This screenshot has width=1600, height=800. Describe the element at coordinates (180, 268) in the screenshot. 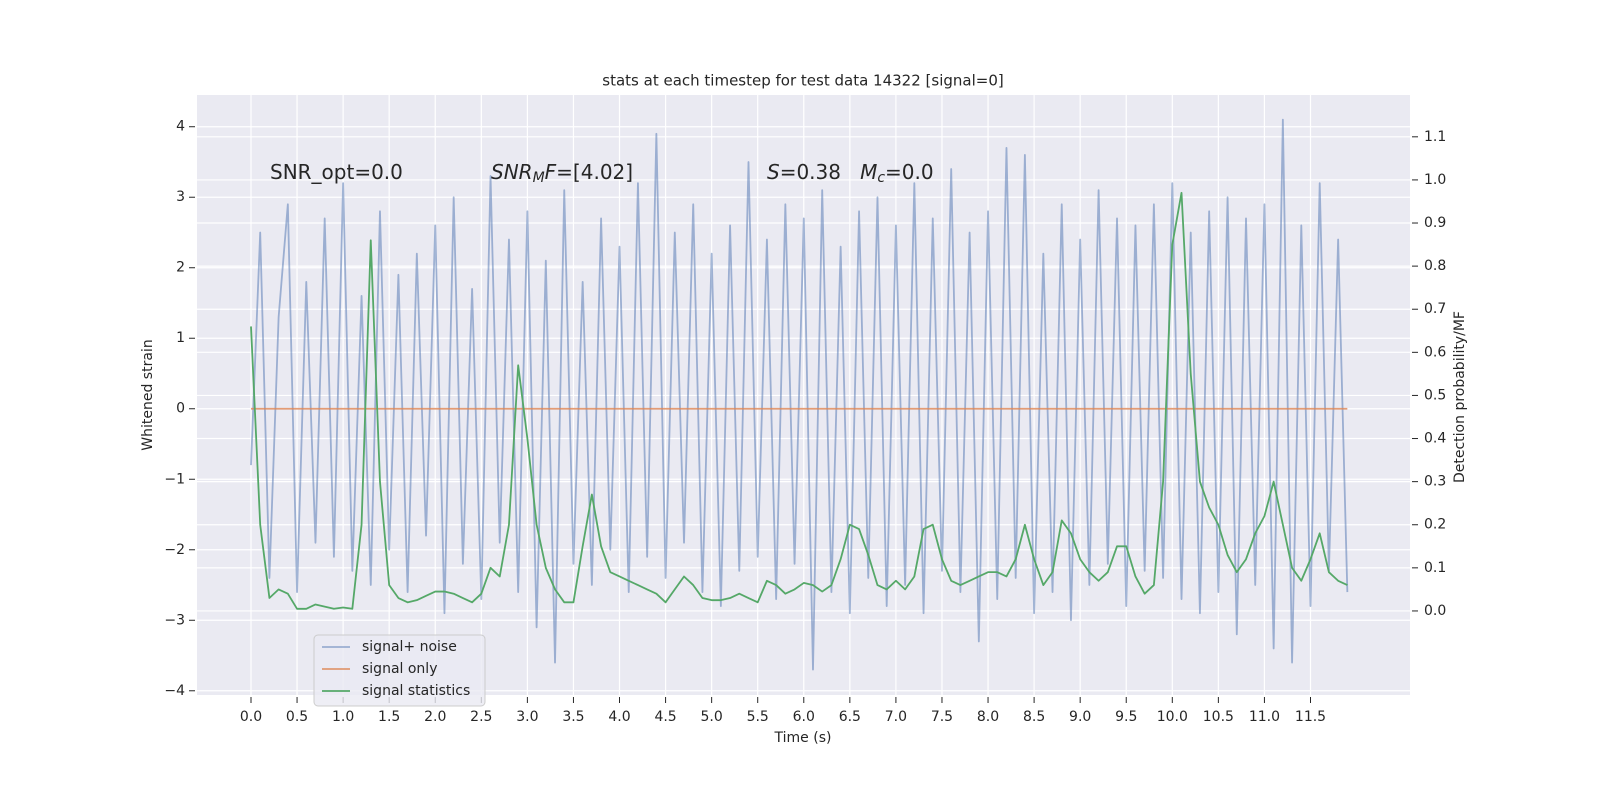

I see `y-tick-label: 2` at that location.